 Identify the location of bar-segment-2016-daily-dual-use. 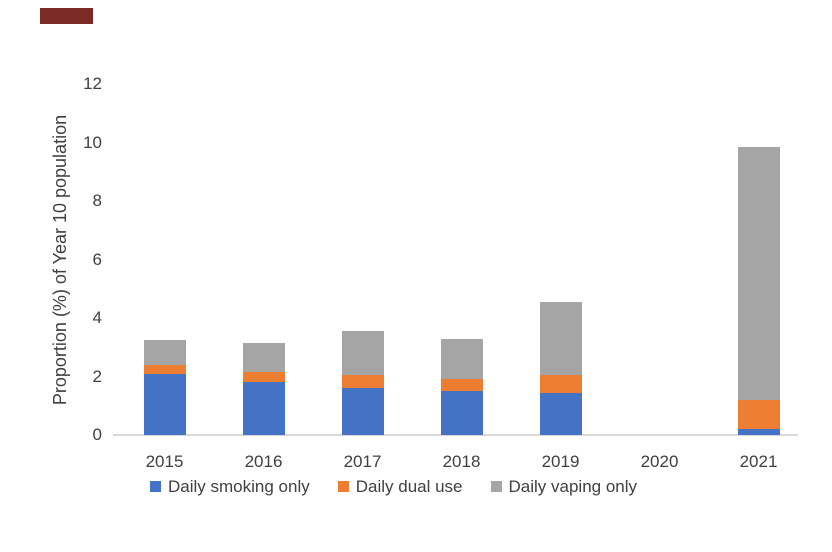
(263, 377).